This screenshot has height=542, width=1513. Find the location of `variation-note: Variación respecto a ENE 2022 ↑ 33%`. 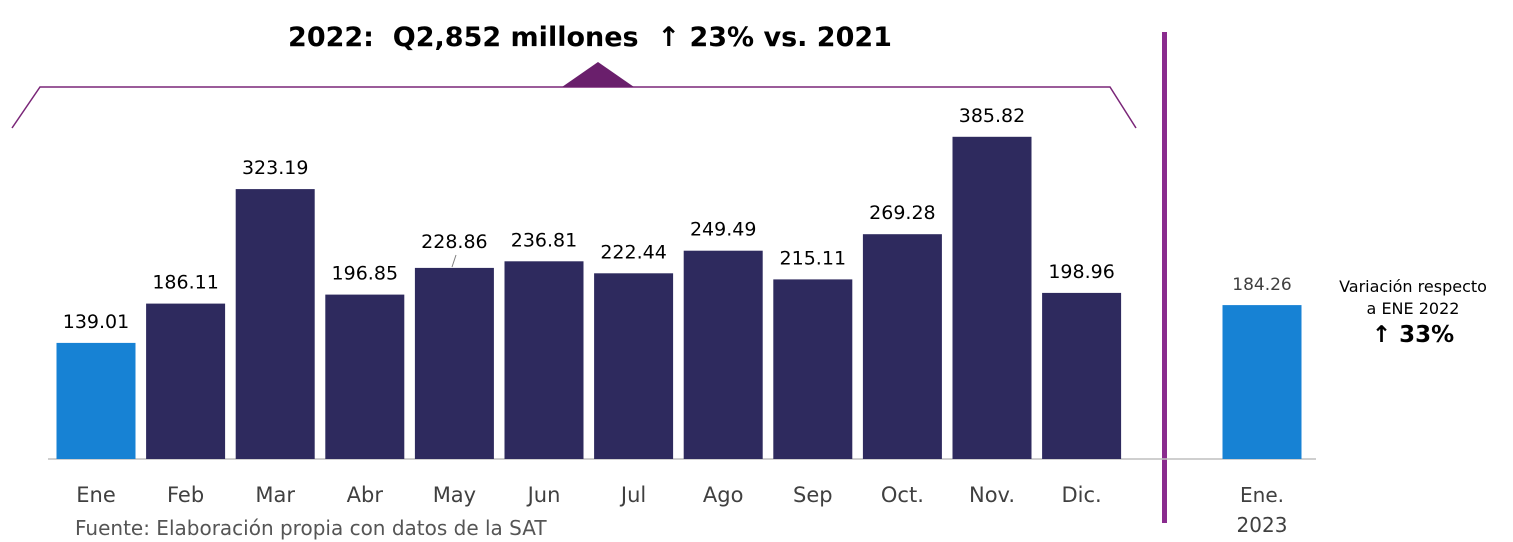

variation-note: Variación respecto a ENE 2022 ↑ 33% is located at coordinates (1413, 313).